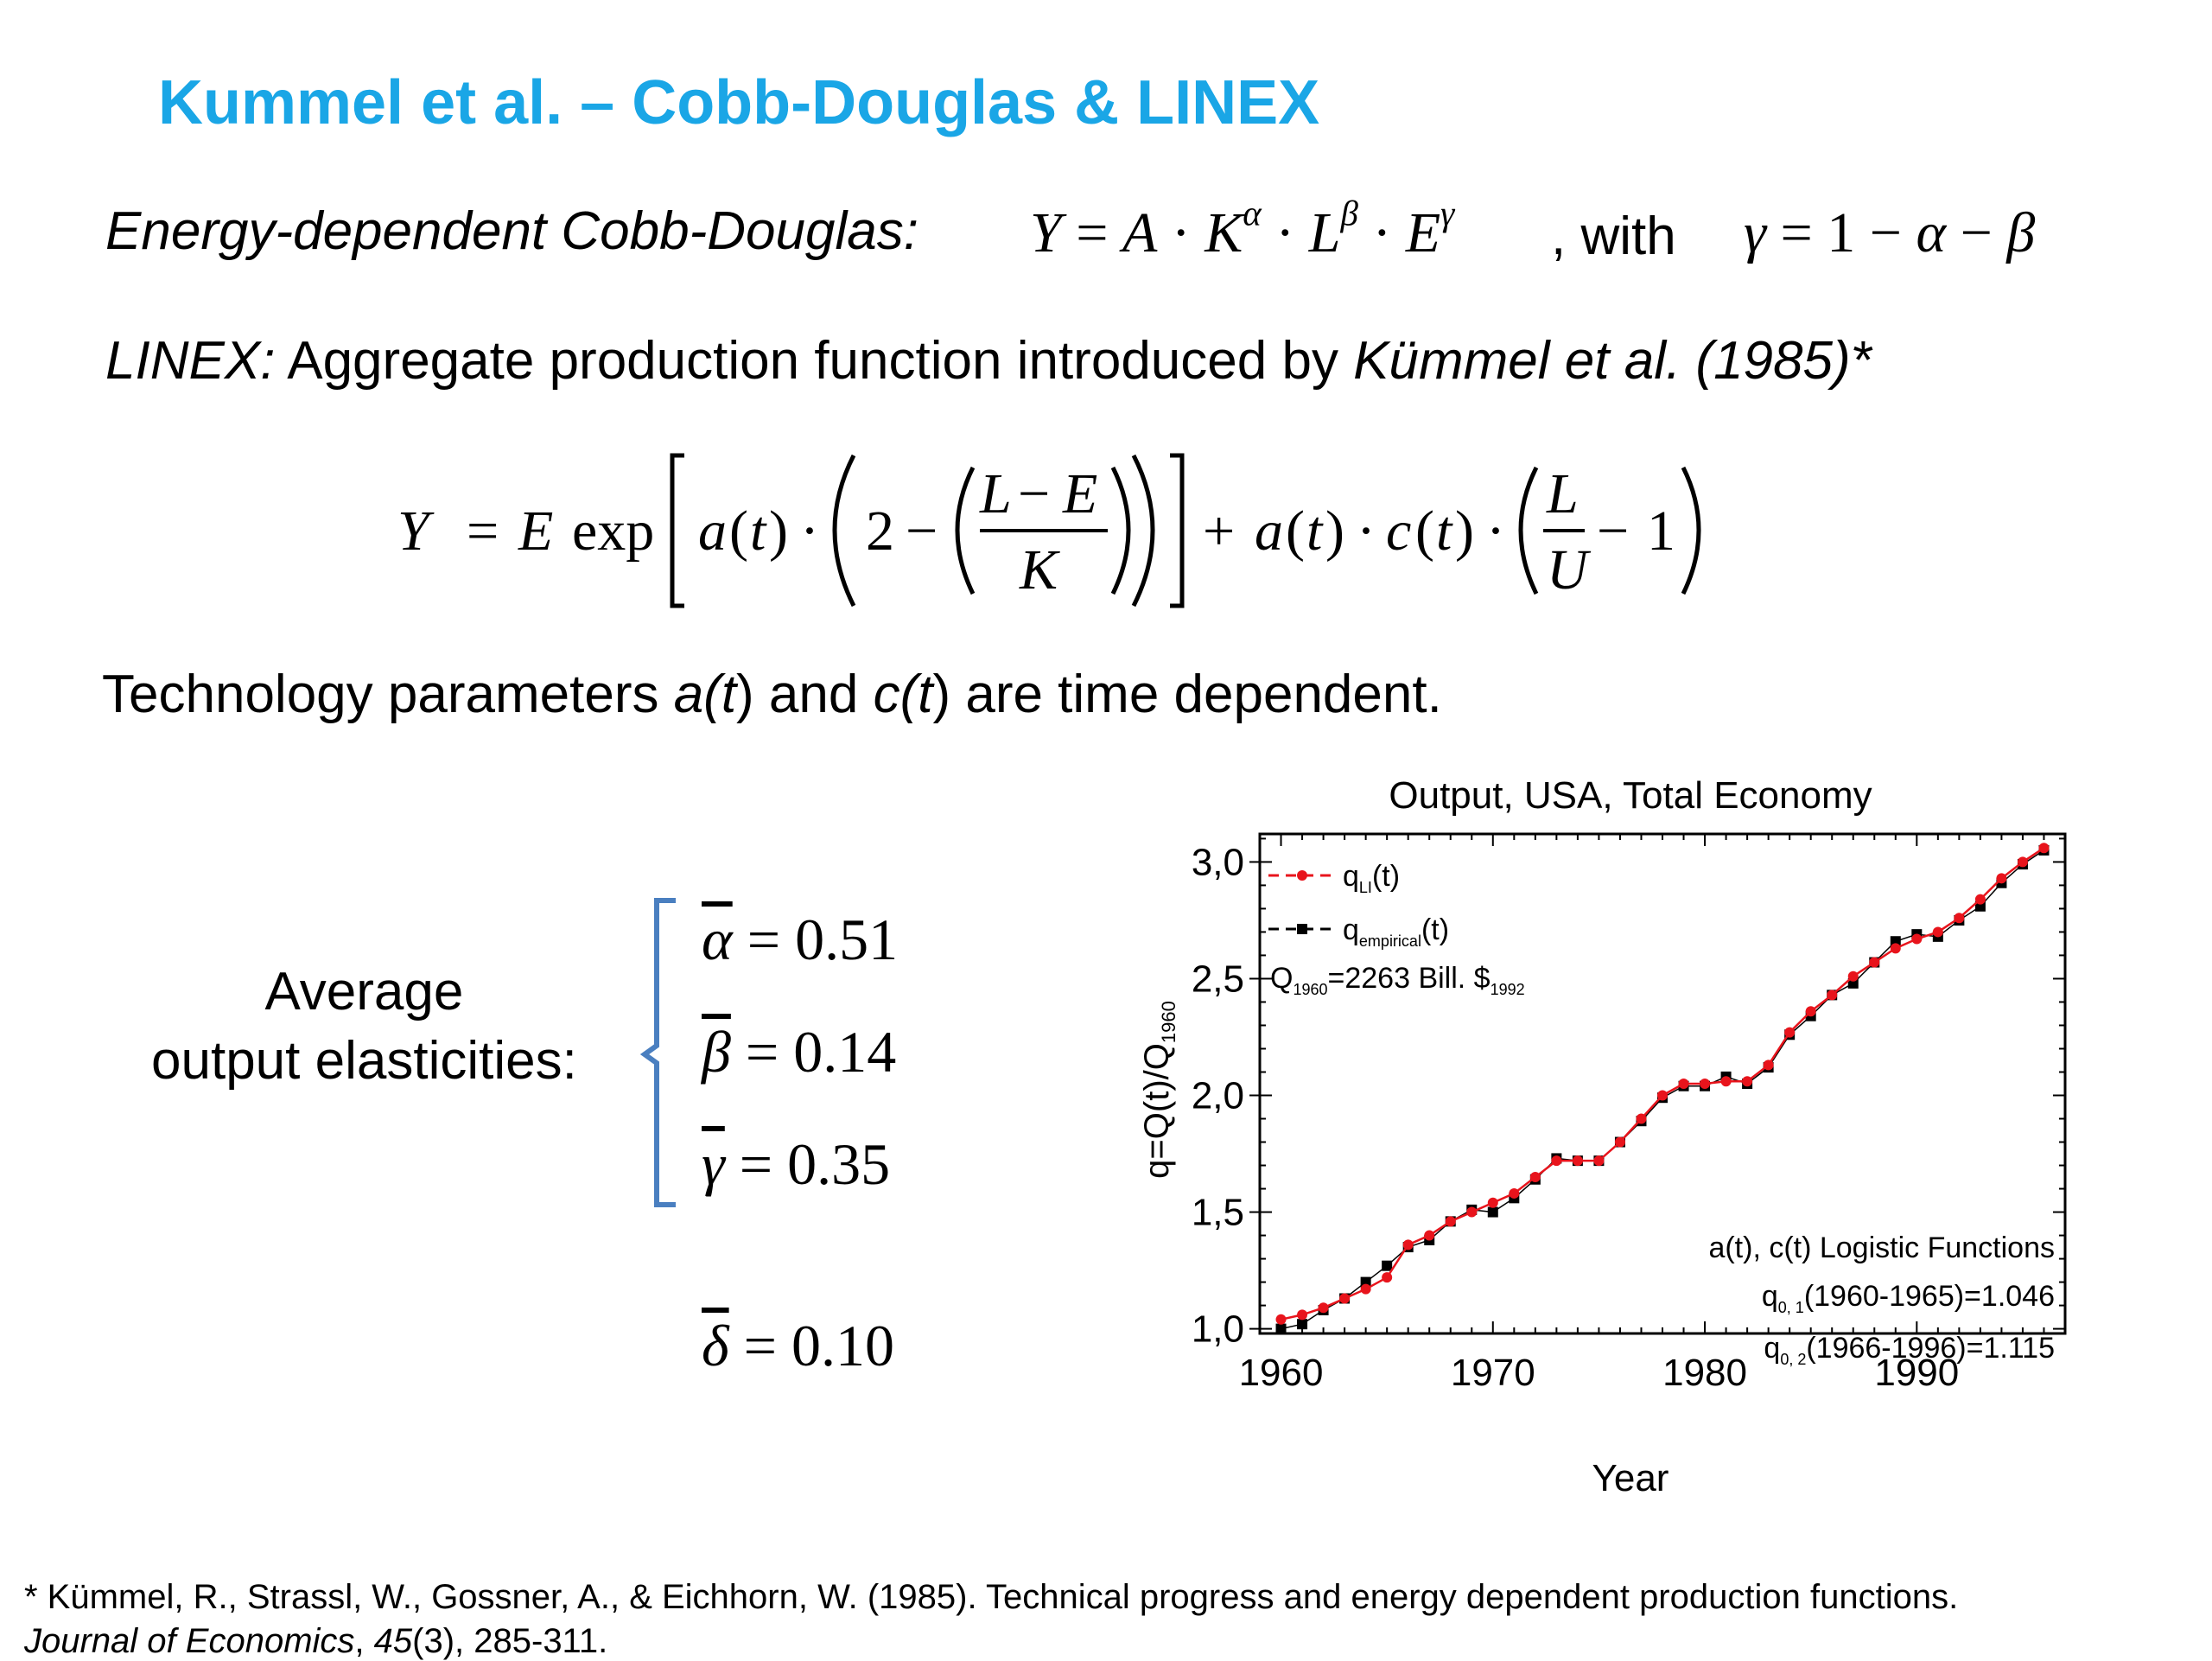 The image size is (2212, 1661). I want to click on svg-text: 1, so click(1661, 531).